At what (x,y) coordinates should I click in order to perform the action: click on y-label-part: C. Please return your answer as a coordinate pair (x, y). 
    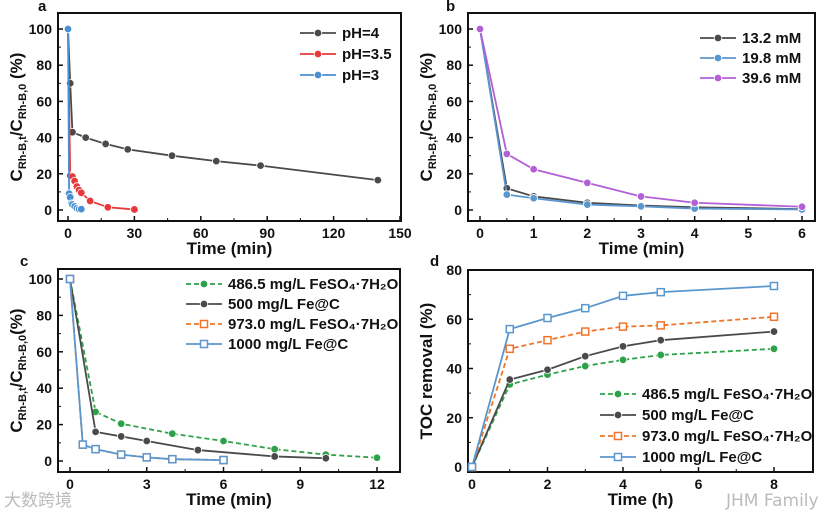
    Looking at the image, I should click on (426, 175).